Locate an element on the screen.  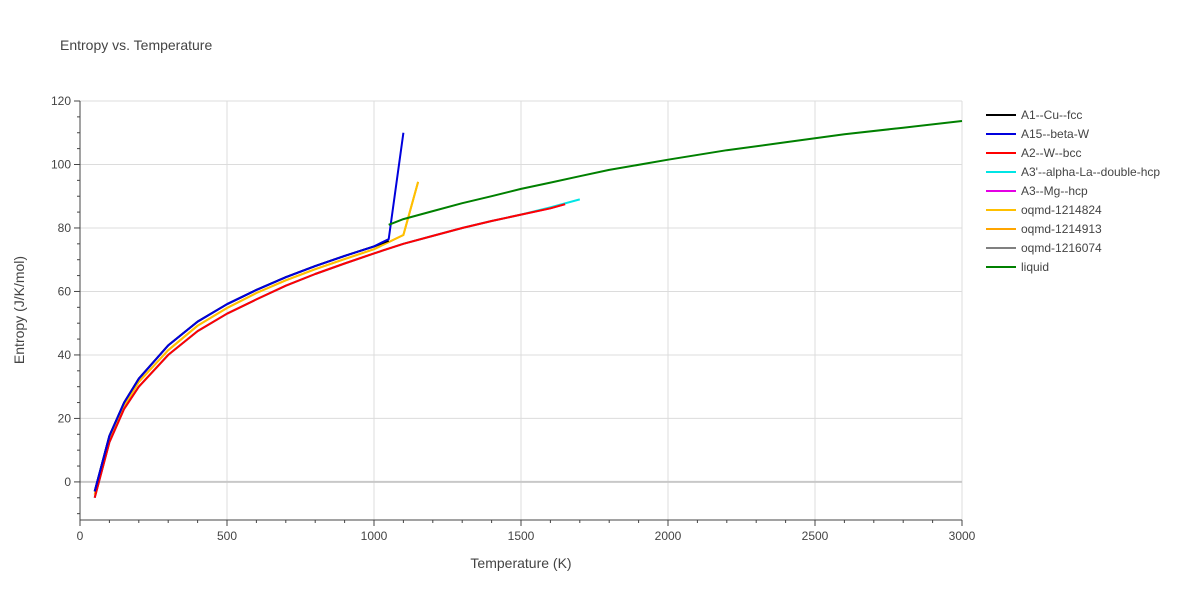
legend-label: A3--Mg--hcp is located at coordinates (1054, 191).